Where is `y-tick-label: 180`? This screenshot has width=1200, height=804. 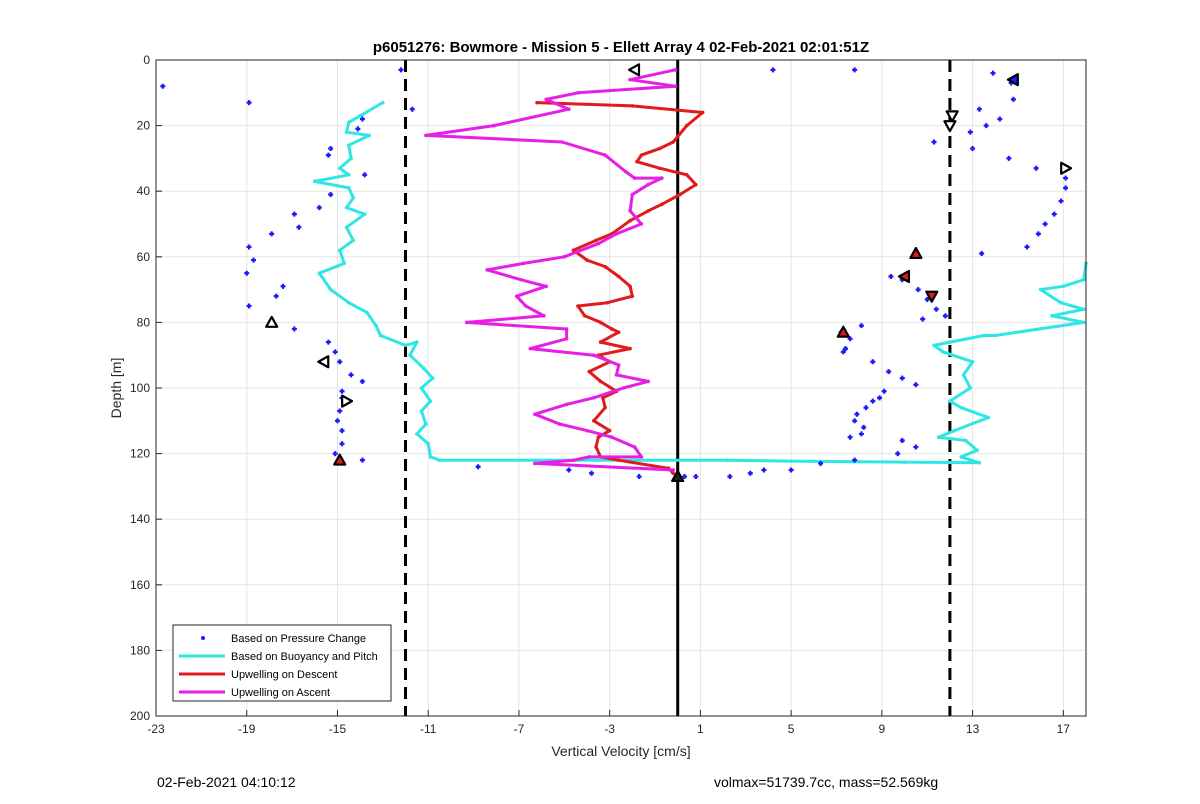 y-tick-label: 180 is located at coordinates (140, 650).